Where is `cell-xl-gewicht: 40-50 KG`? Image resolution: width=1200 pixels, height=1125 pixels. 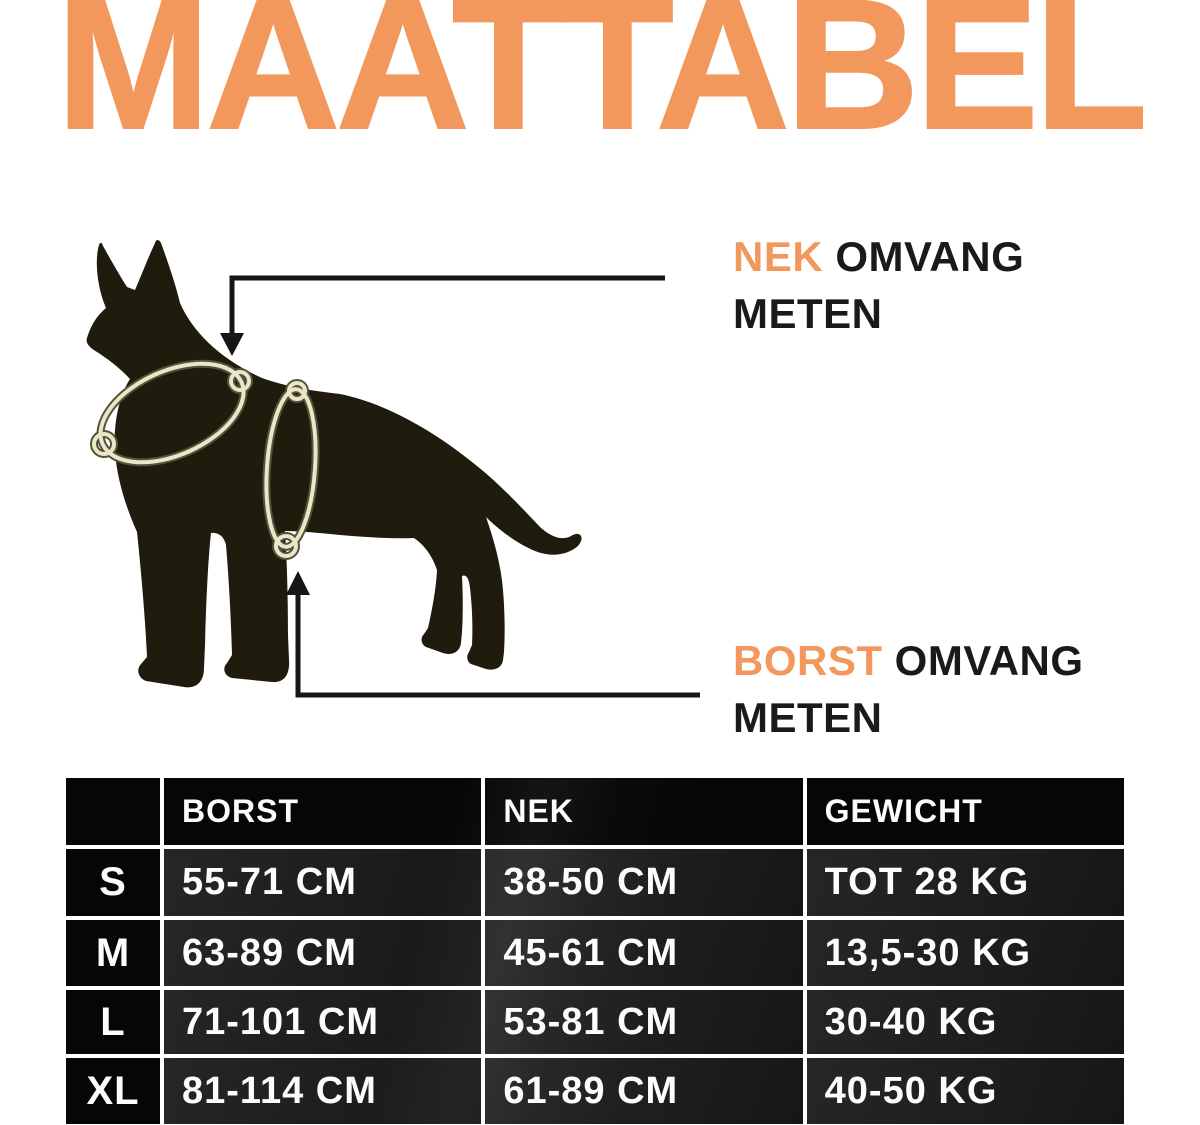 cell-xl-gewicht: 40-50 KG is located at coordinates (965, 1091).